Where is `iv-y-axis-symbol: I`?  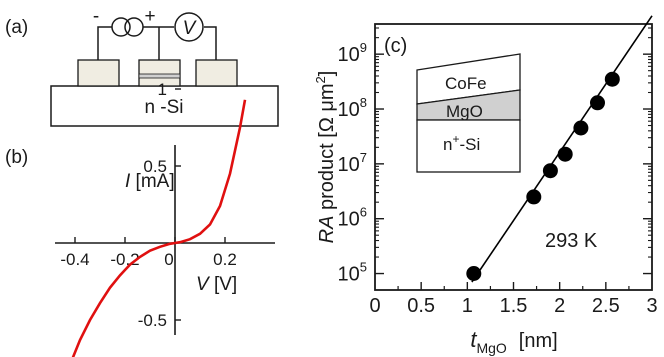 iv-y-axis-symbol: I is located at coordinates (128, 181).